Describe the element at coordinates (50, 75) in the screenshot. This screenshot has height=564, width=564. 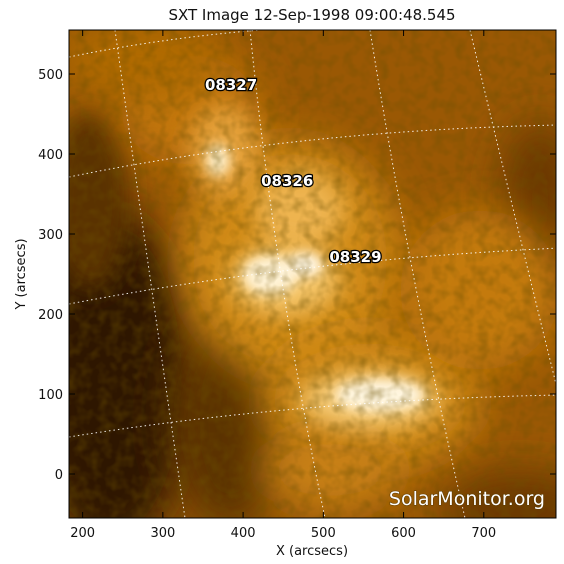
I see `y-tick-label: 500` at that location.